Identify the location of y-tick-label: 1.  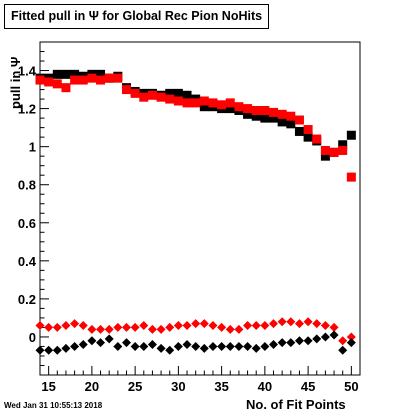
(32, 147).